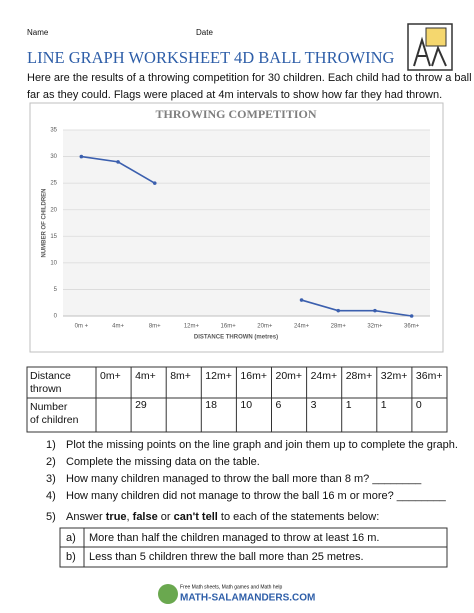 This screenshot has height=613, width=474. I want to click on question-number: 5), so click(51, 517).